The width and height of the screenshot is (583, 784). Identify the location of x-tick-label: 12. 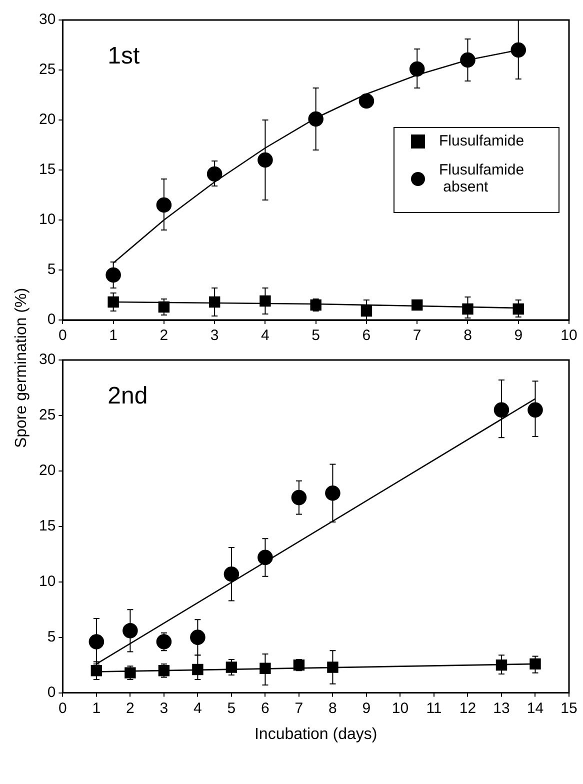
(467, 708).